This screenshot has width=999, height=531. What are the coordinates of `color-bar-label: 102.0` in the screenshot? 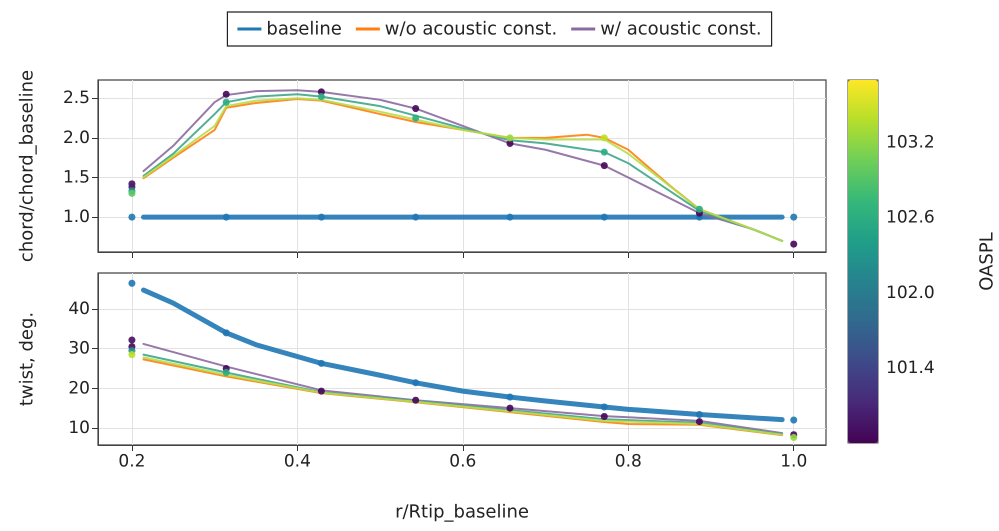 It's located at (910, 292).